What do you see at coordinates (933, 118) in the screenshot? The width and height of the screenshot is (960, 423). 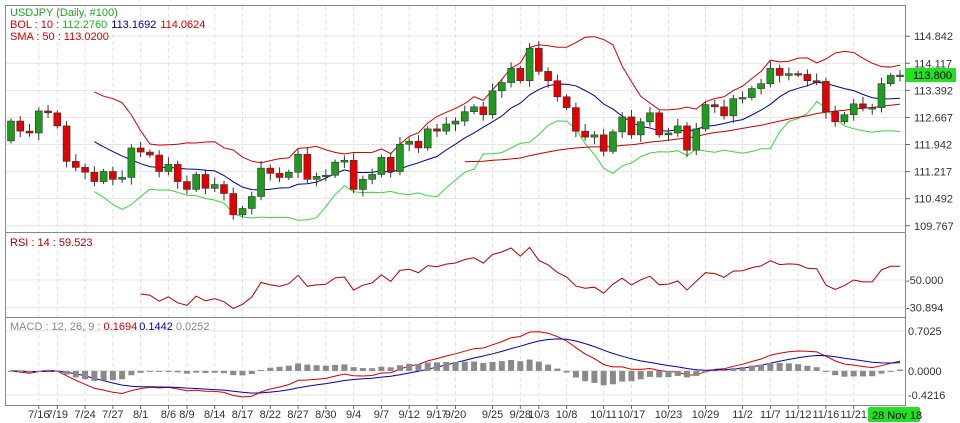 I see `price-tick-label: 112.667` at bounding box center [933, 118].